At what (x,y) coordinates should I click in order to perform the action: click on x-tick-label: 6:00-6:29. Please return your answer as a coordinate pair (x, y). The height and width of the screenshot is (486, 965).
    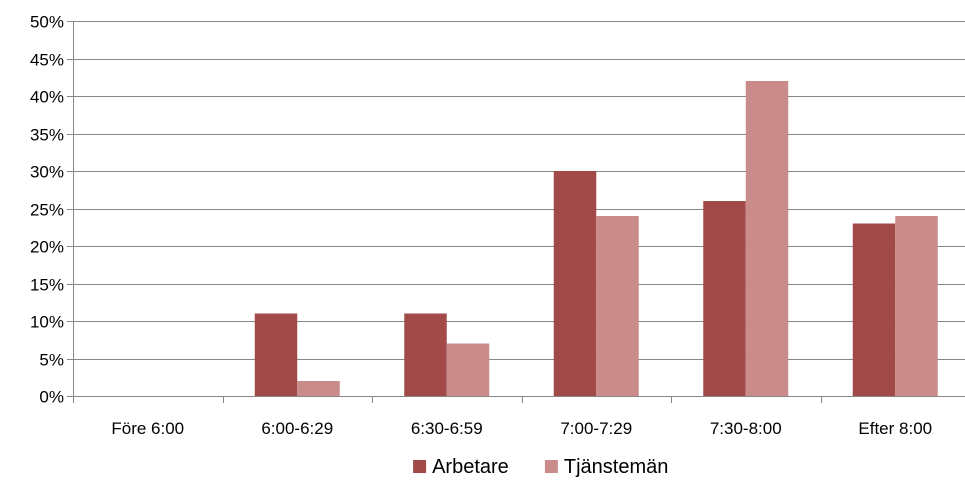
    Looking at the image, I should click on (297, 428).